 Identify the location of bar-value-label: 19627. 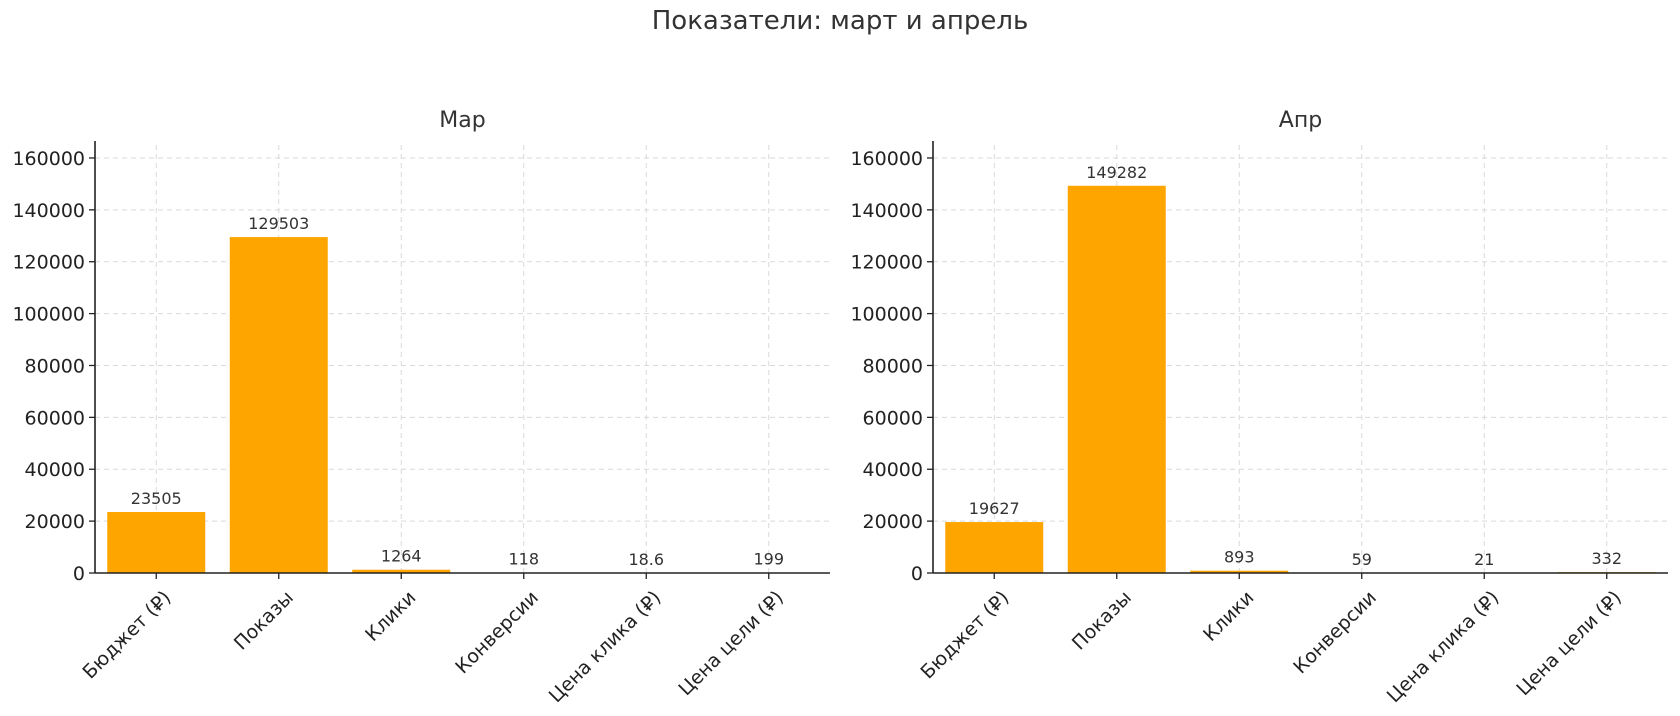
(994, 508).